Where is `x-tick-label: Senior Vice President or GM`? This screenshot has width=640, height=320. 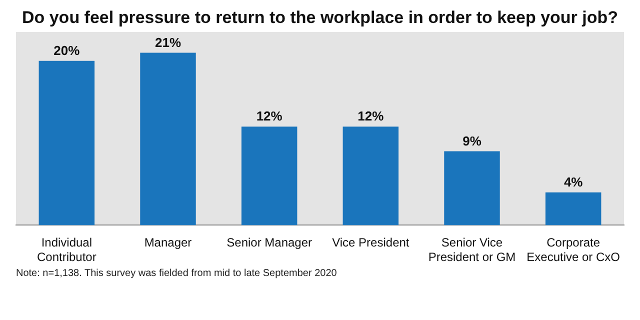
x-tick-label: Senior Vice President or GM is located at coordinates (472, 250).